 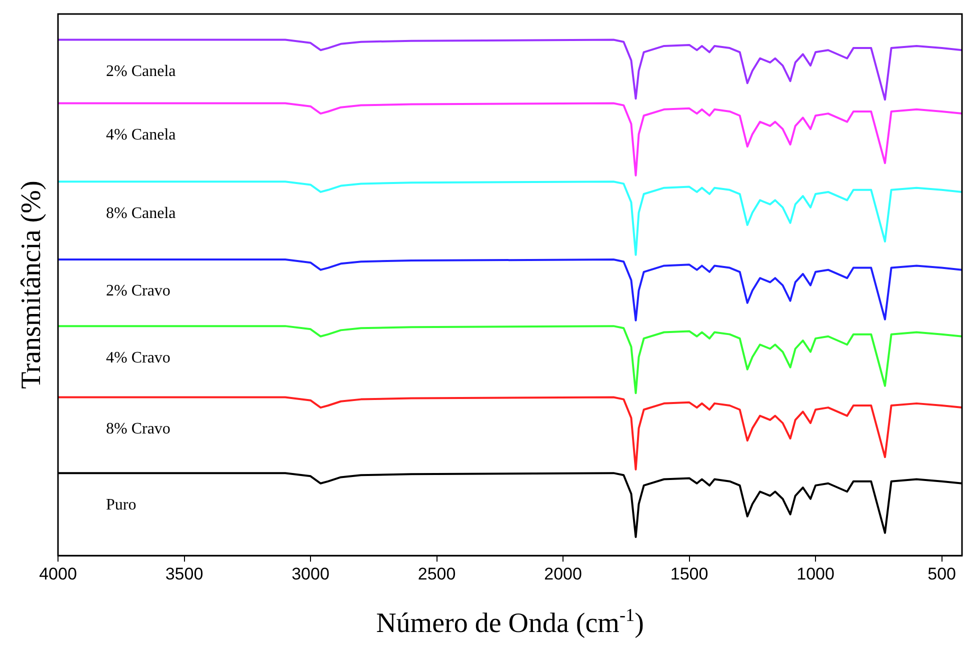 What do you see at coordinates (141, 135) in the screenshot?
I see `series-label: 4% Canela` at bounding box center [141, 135].